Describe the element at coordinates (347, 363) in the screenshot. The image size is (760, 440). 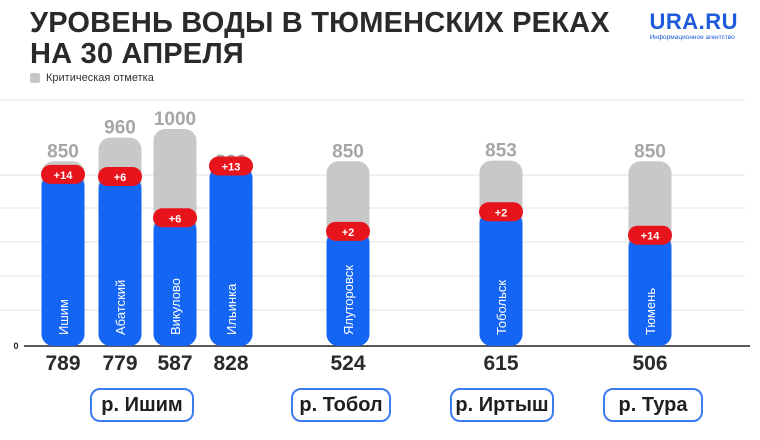
I see `level-value-label: 524` at that location.